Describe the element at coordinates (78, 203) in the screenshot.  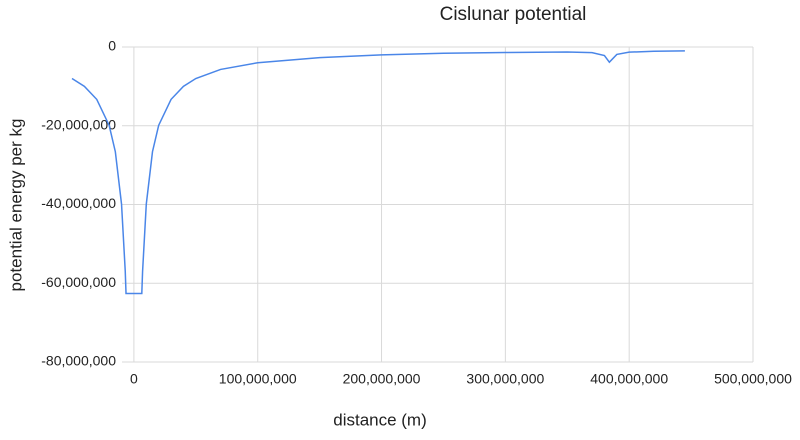
I see `y-tick-label: -40,000,000` at that location.